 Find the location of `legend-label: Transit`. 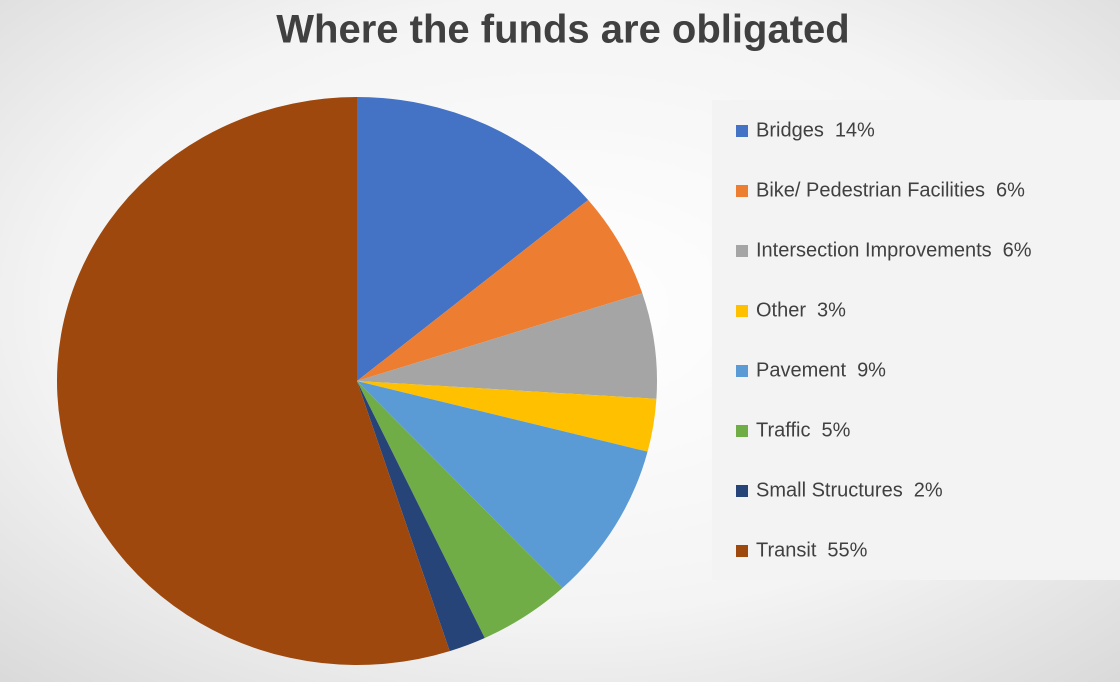

legend-label: Transit is located at coordinates (786, 550).